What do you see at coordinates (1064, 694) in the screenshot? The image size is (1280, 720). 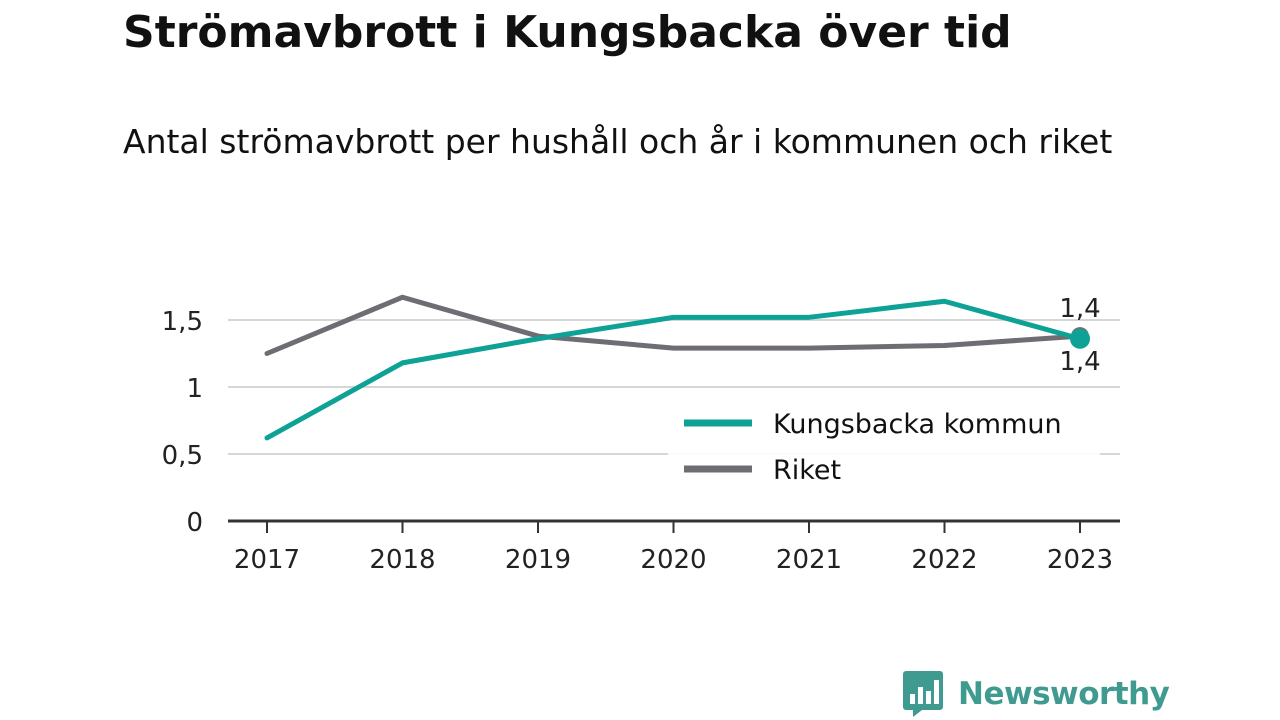 I see `brand-name: Newsworthy` at bounding box center [1064, 694].